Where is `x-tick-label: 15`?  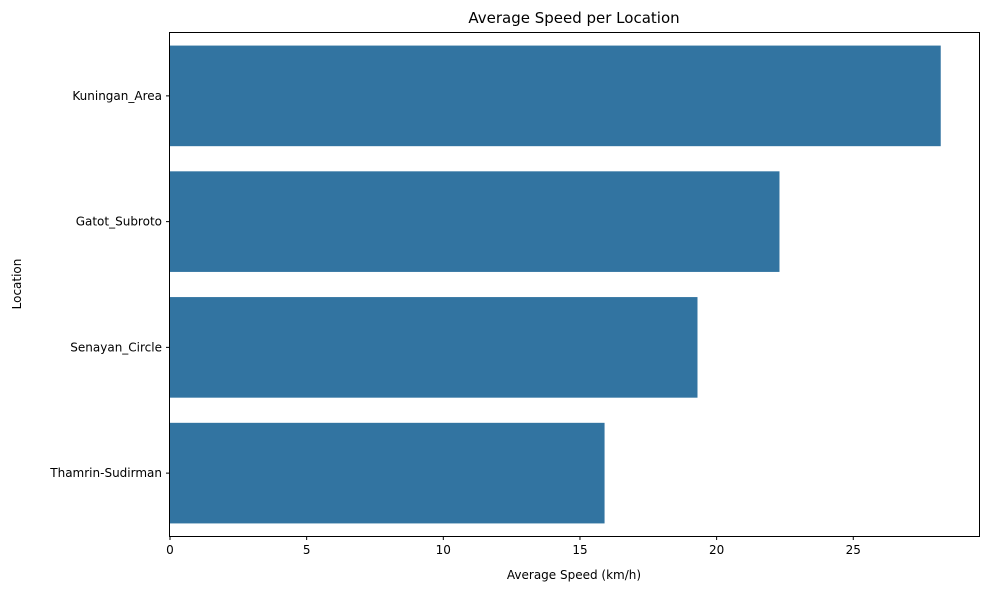 x-tick-label: 15 is located at coordinates (579, 550).